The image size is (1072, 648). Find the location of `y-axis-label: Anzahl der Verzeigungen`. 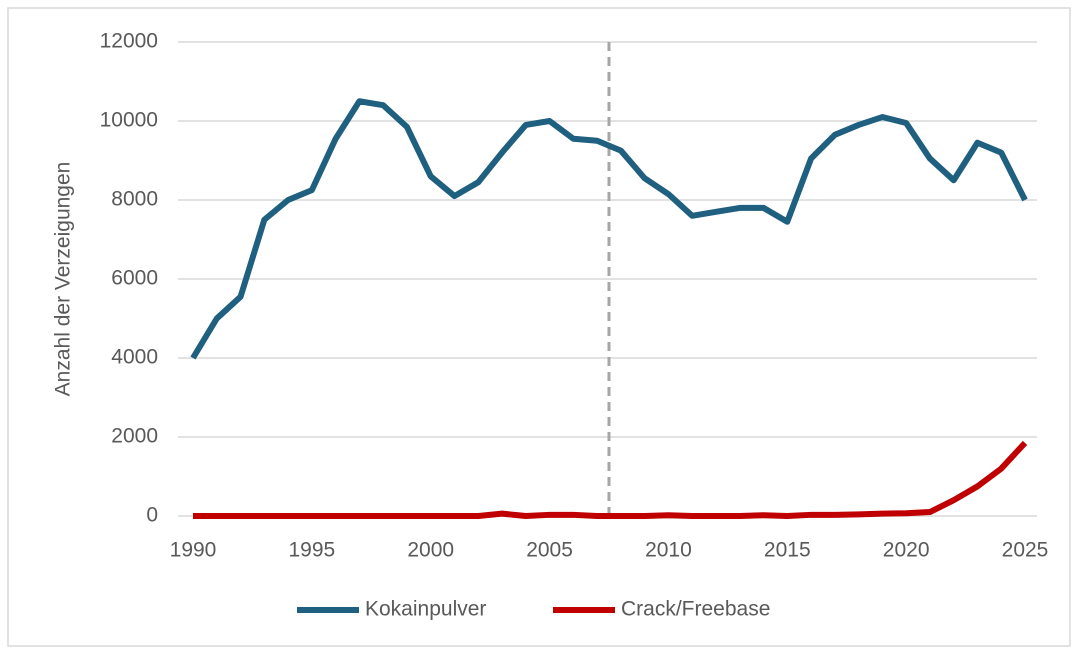

y-axis-label: Anzahl der Verzeigungen is located at coordinates (63, 279).